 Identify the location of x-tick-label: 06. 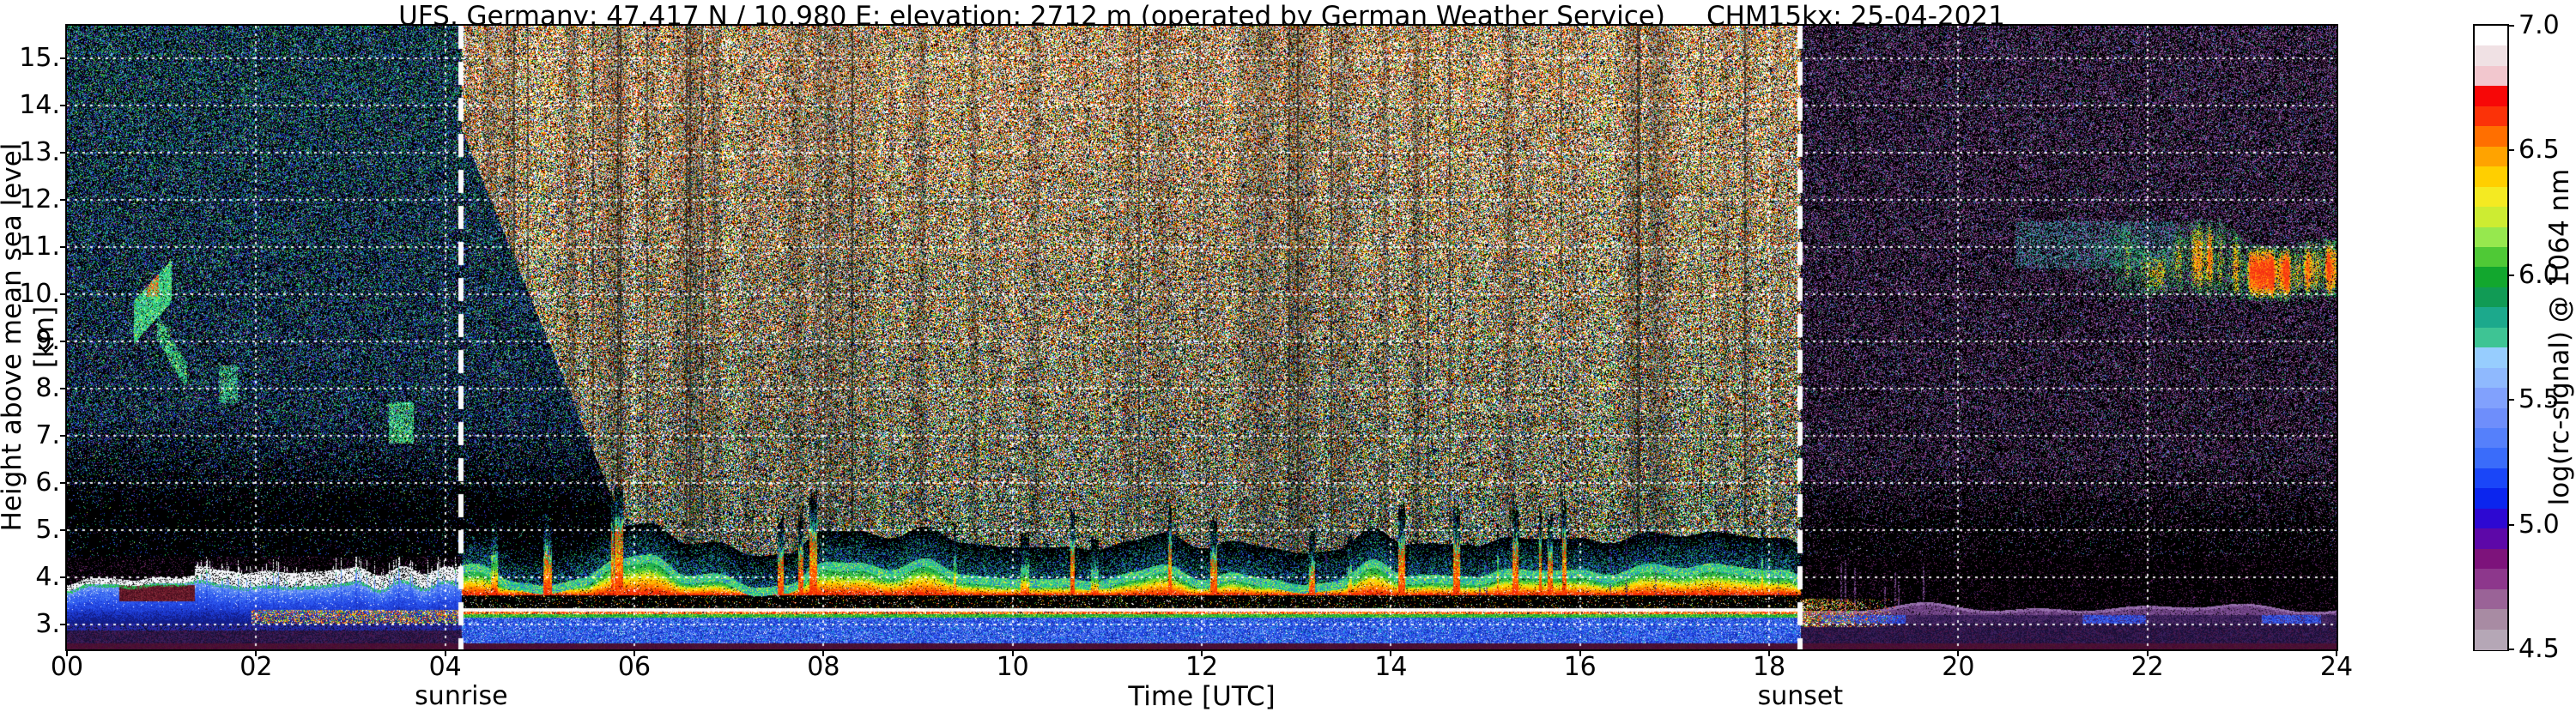
(634, 667).